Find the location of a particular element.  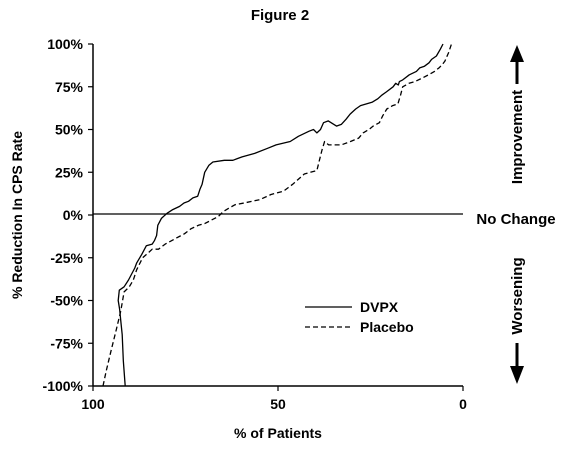

y-tick-label: -100% is located at coordinates (63, 386).